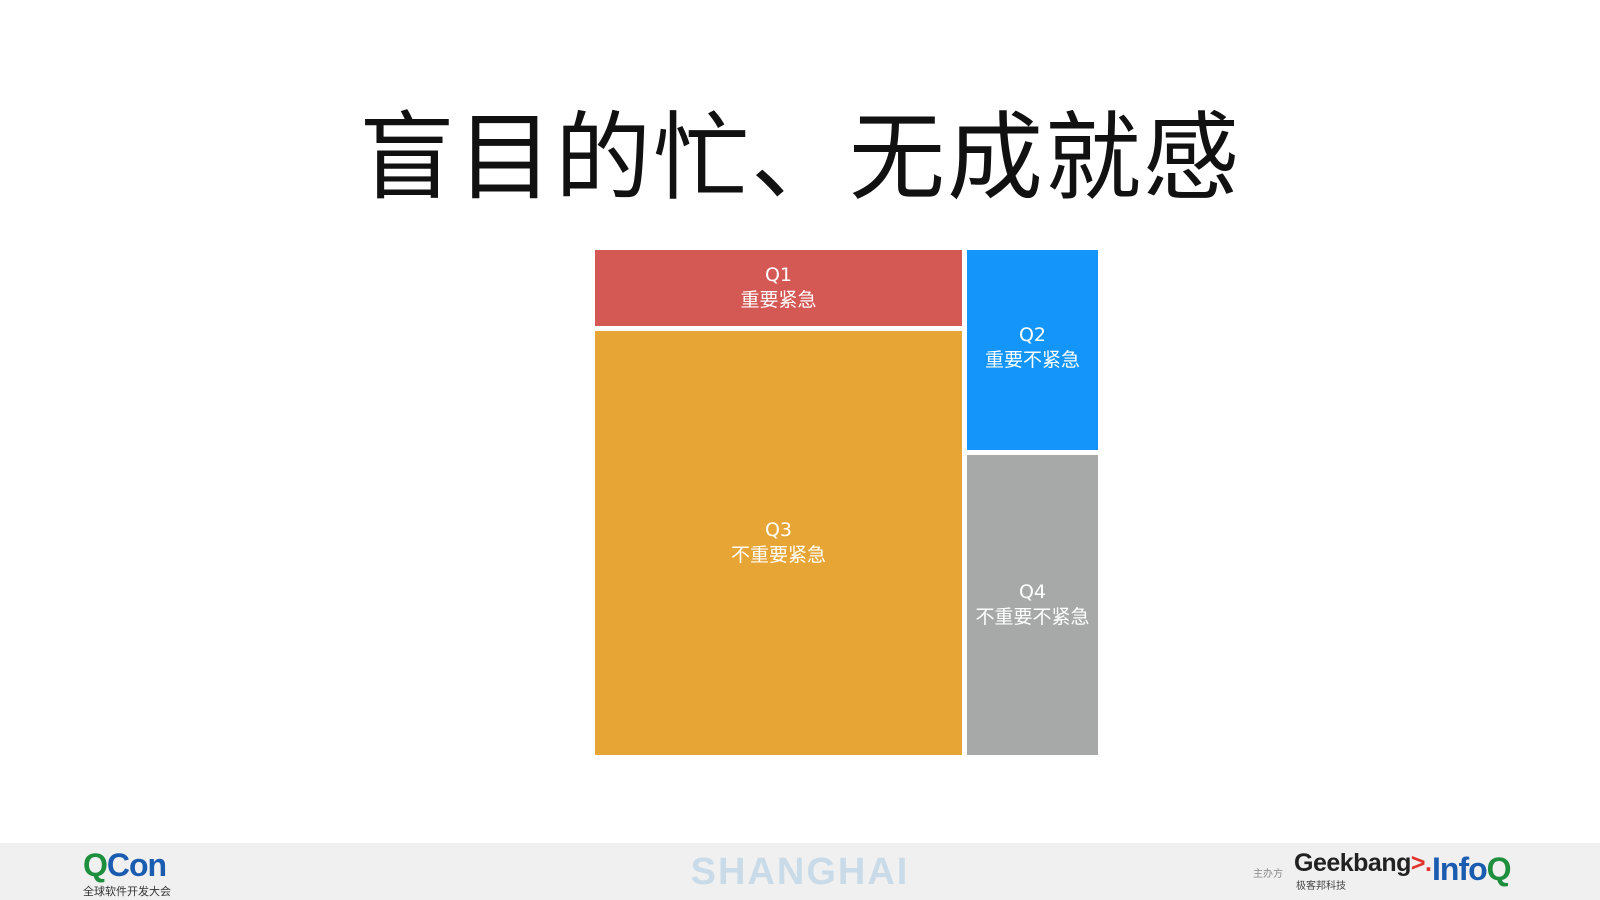 This screenshot has width=1600, height=900. I want to click on organizer-label: 主办方, so click(1268, 874).